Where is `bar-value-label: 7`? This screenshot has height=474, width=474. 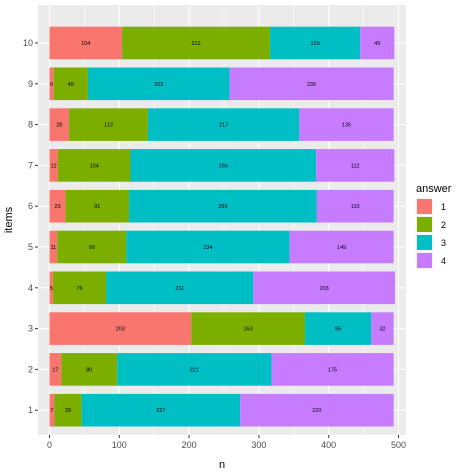
bar-value-label: 7 is located at coordinates (51, 411).